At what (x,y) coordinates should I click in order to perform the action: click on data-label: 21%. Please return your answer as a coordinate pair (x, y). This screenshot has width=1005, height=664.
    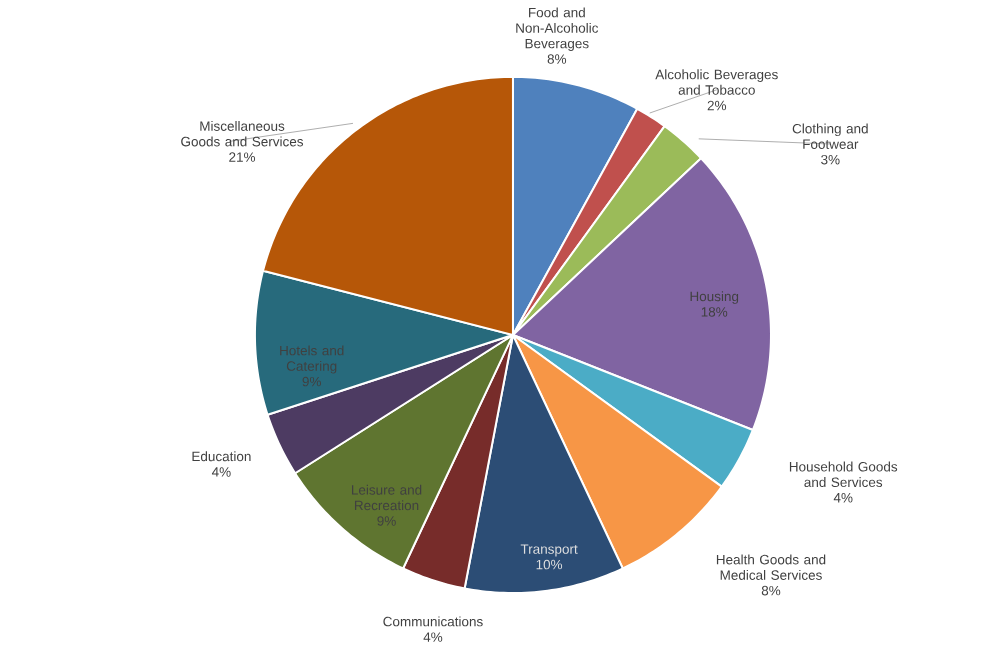
    Looking at the image, I should click on (242, 157).